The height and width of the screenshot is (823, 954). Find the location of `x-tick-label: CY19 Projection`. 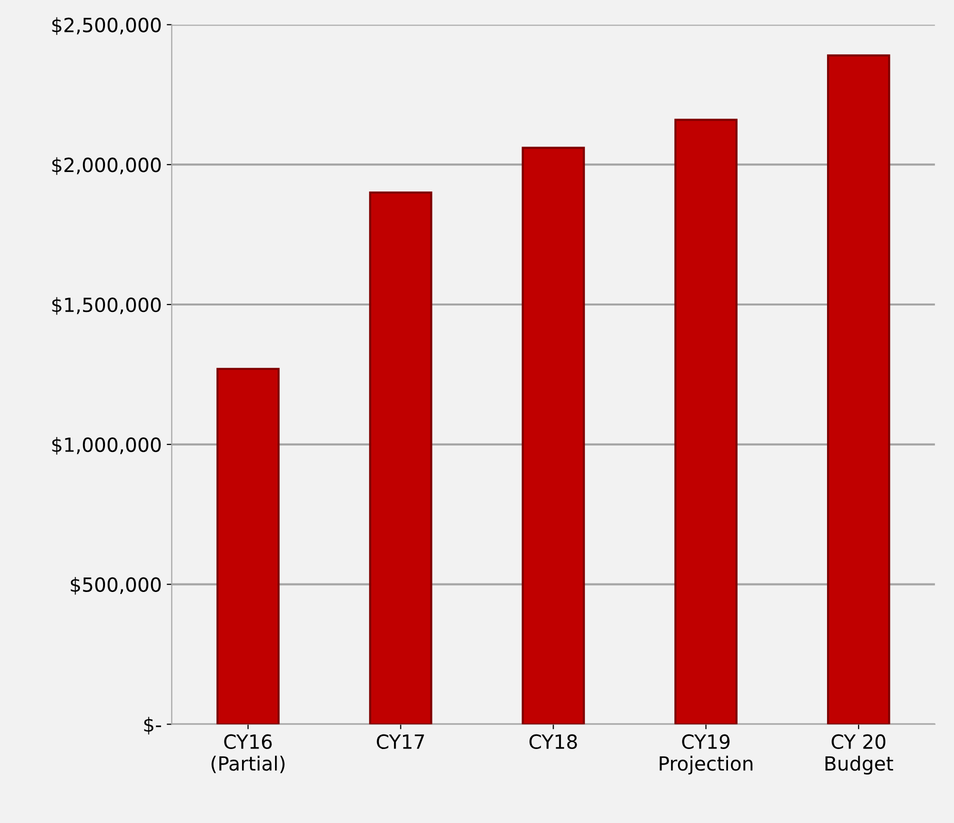

x-tick-label: CY19 Projection is located at coordinates (706, 754).